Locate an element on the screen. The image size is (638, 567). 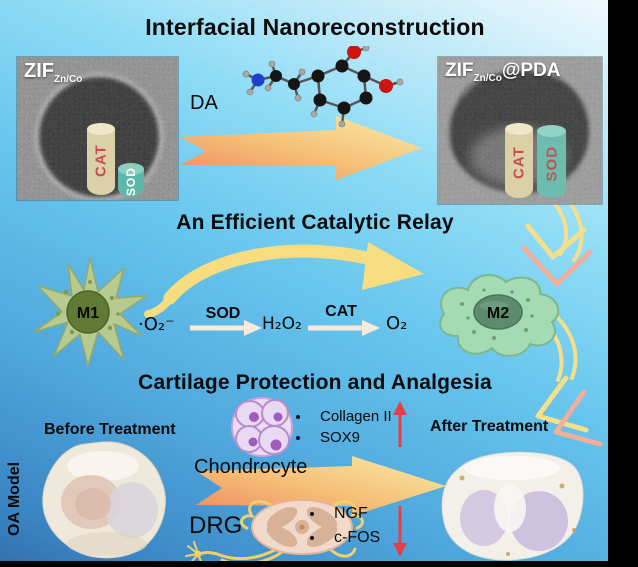
superoxide-text: ·O₂⁻ is located at coordinates (156, 324).